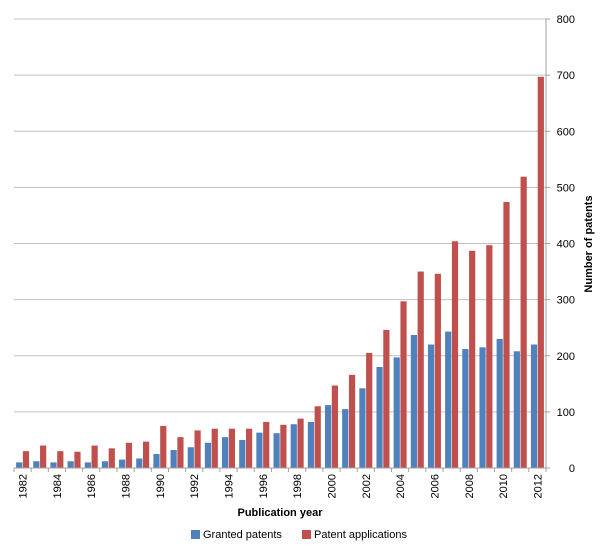 This screenshot has height=555, width=600. What do you see at coordinates (298, 486) in the screenshot?
I see `x-tick-label: 1998` at bounding box center [298, 486].